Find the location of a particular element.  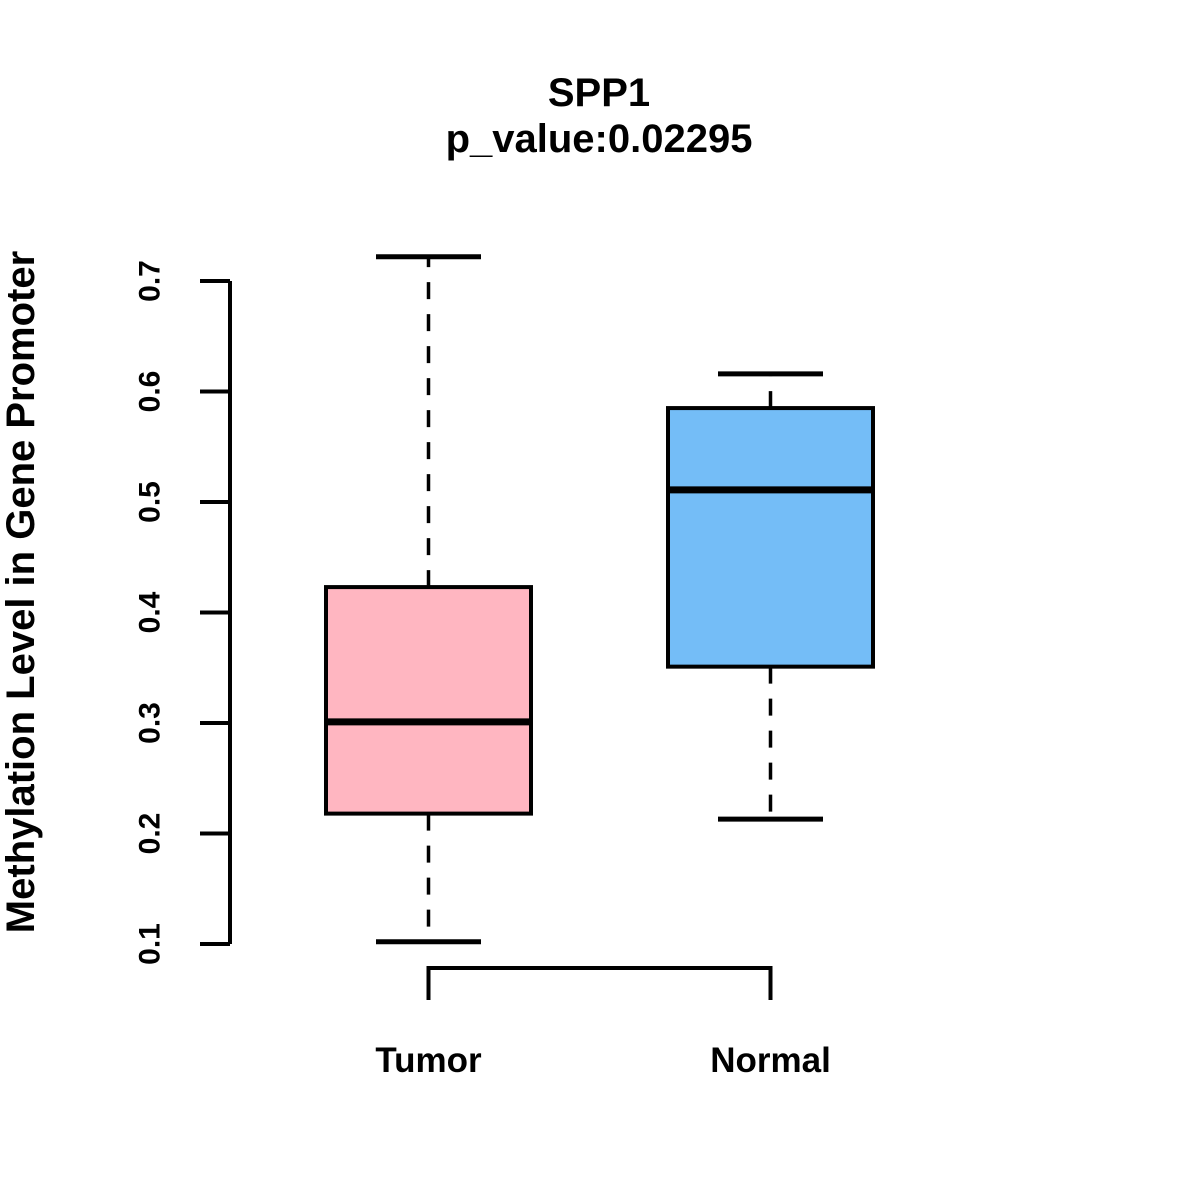

x-axis-bracket is located at coordinates (599, 983).